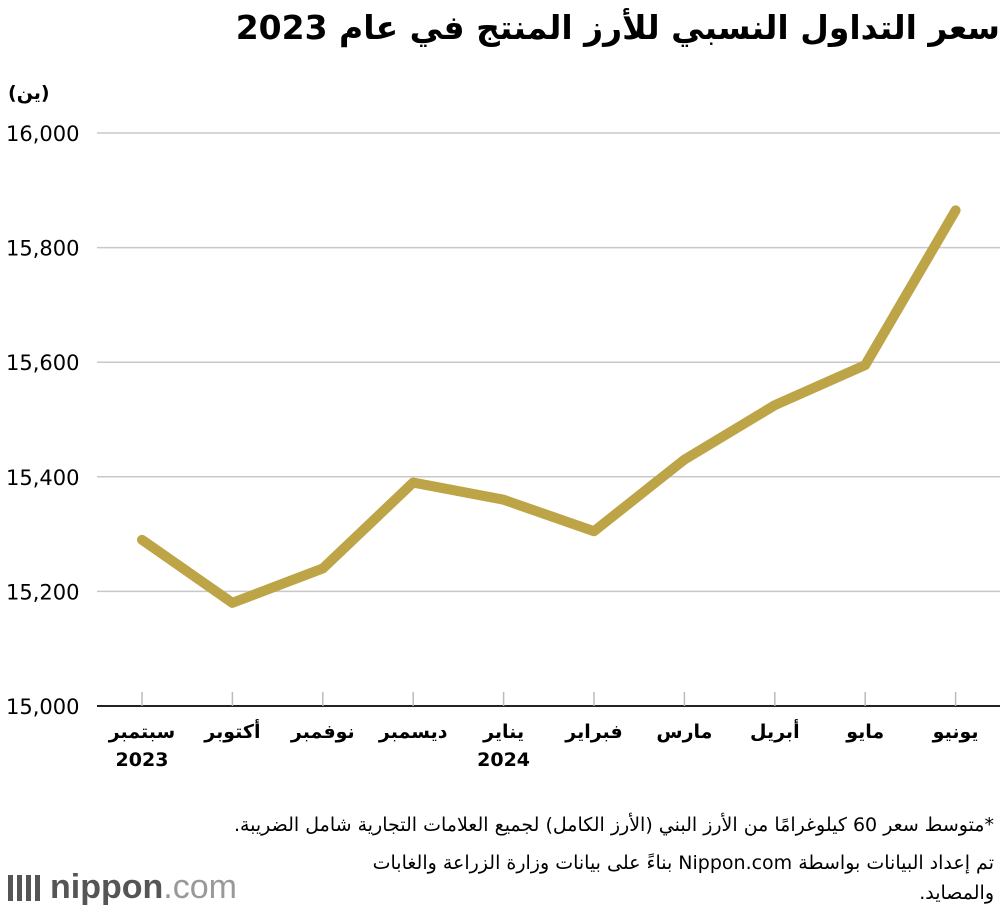  I want to click on x-tick-label-year: 2023, so click(142, 760).